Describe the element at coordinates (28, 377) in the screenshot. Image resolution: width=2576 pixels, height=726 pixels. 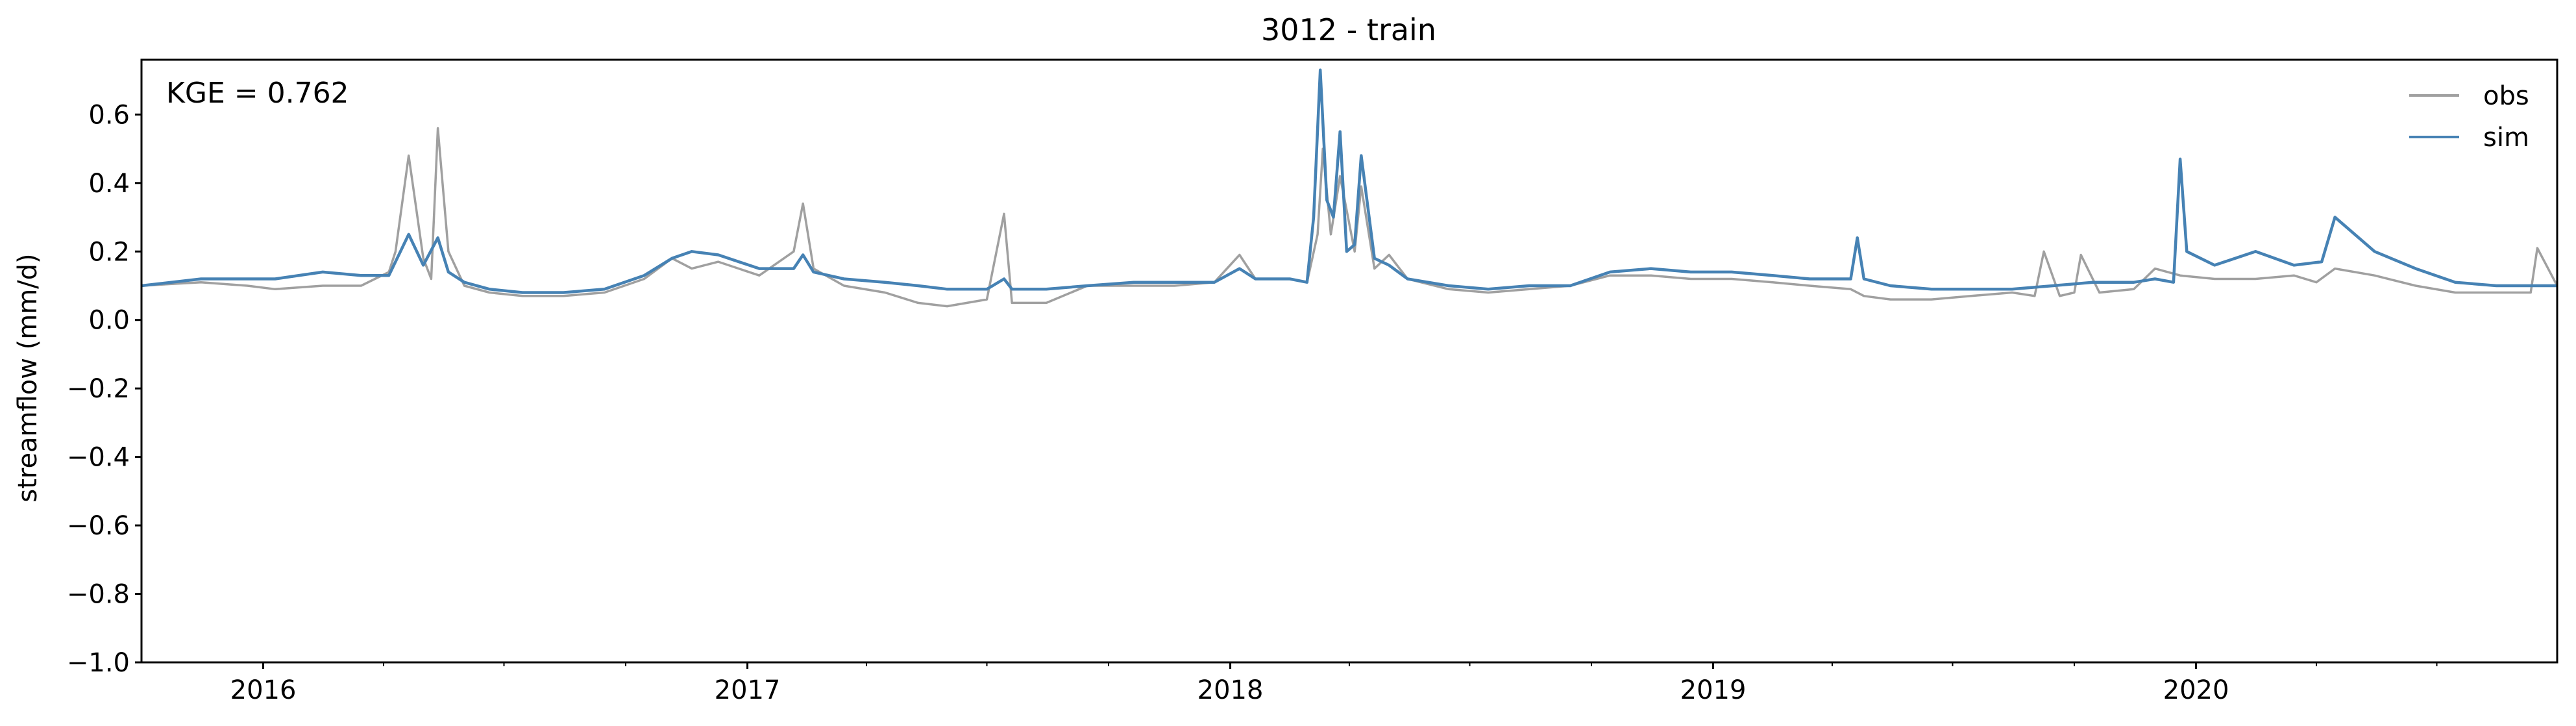
I see `y-axis-label: streamflow (mm/d)` at that location.